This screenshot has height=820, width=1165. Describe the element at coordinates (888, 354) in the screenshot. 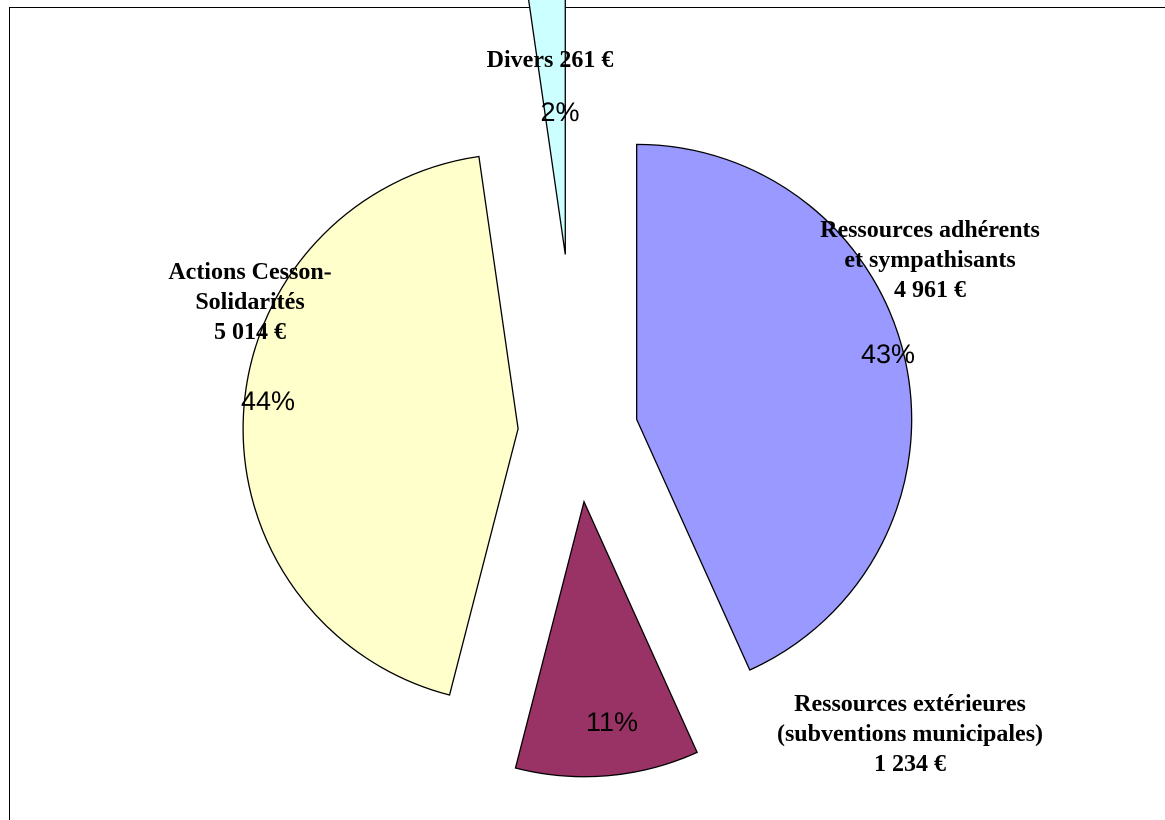

I see `slice-percent-label: 43%` at that location.